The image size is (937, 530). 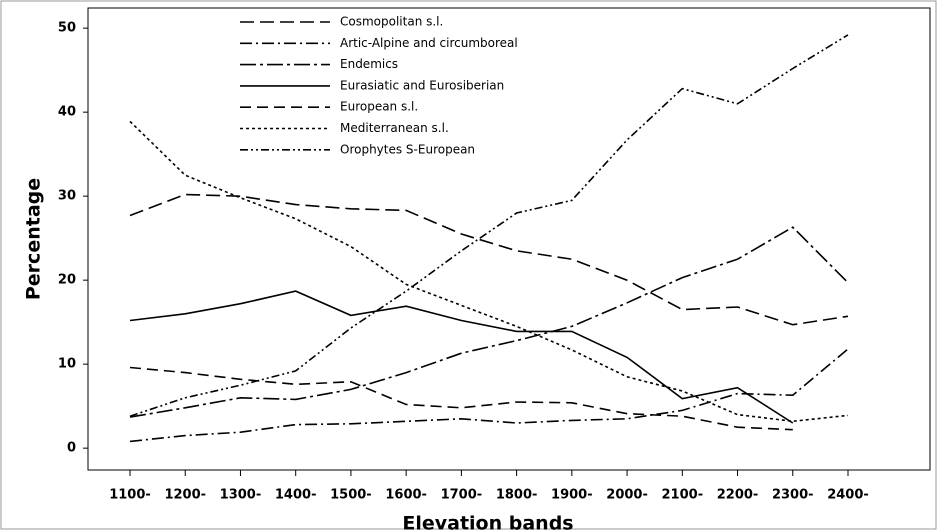 I want to click on x-tick-label: 2100-, so click(x=683, y=495).